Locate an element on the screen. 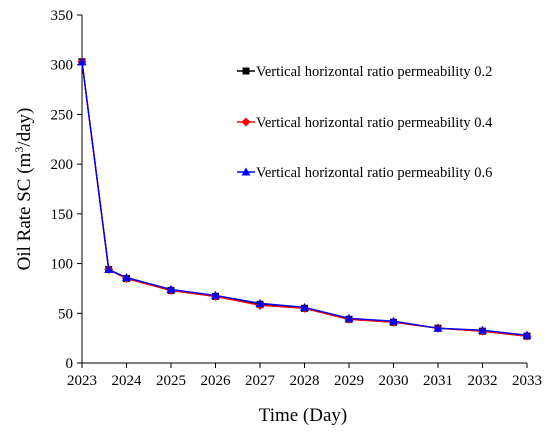 This screenshot has width=550, height=435. x-tick-label: 2029 is located at coordinates (349, 381).